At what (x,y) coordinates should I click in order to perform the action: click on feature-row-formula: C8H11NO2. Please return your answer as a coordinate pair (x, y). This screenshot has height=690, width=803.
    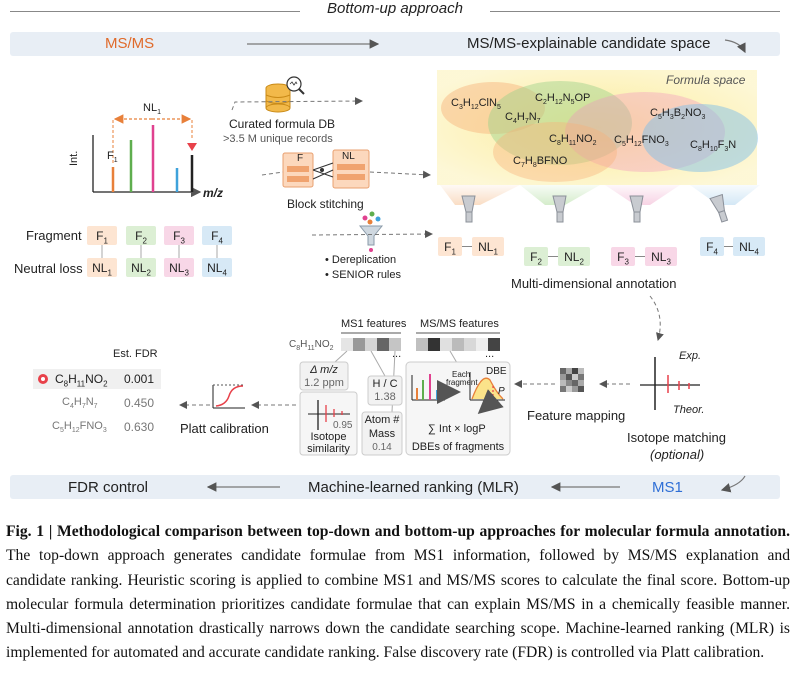
    Looking at the image, I should click on (311, 345).